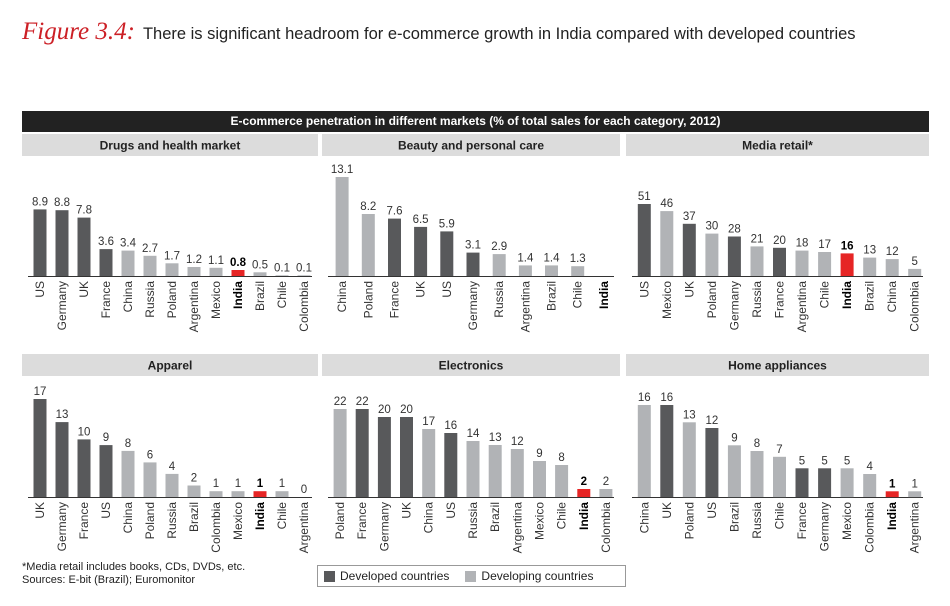  Describe the element at coordinates (421, 220) in the screenshot. I see `data-label: 6.5` at that location.